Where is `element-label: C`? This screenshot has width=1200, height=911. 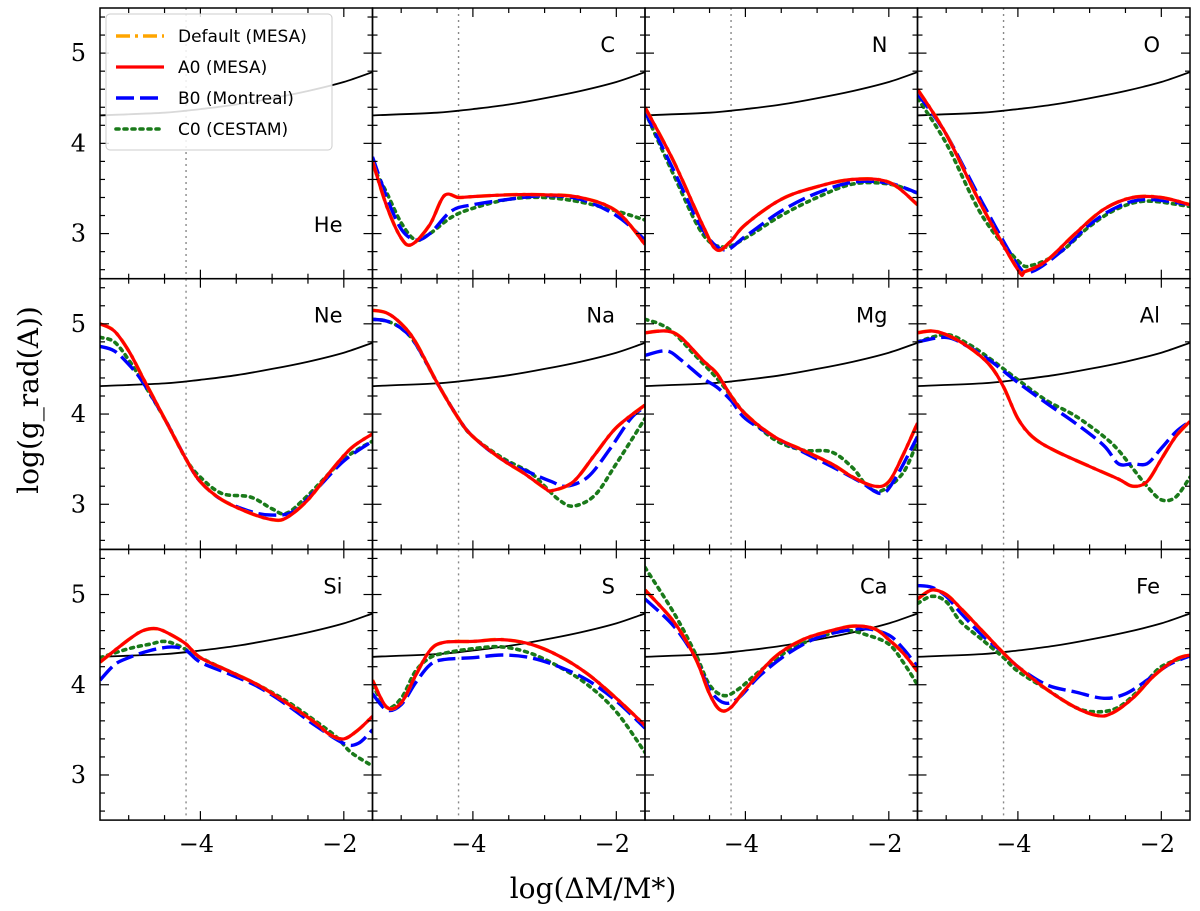 element-label: C is located at coordinates (607, 45).